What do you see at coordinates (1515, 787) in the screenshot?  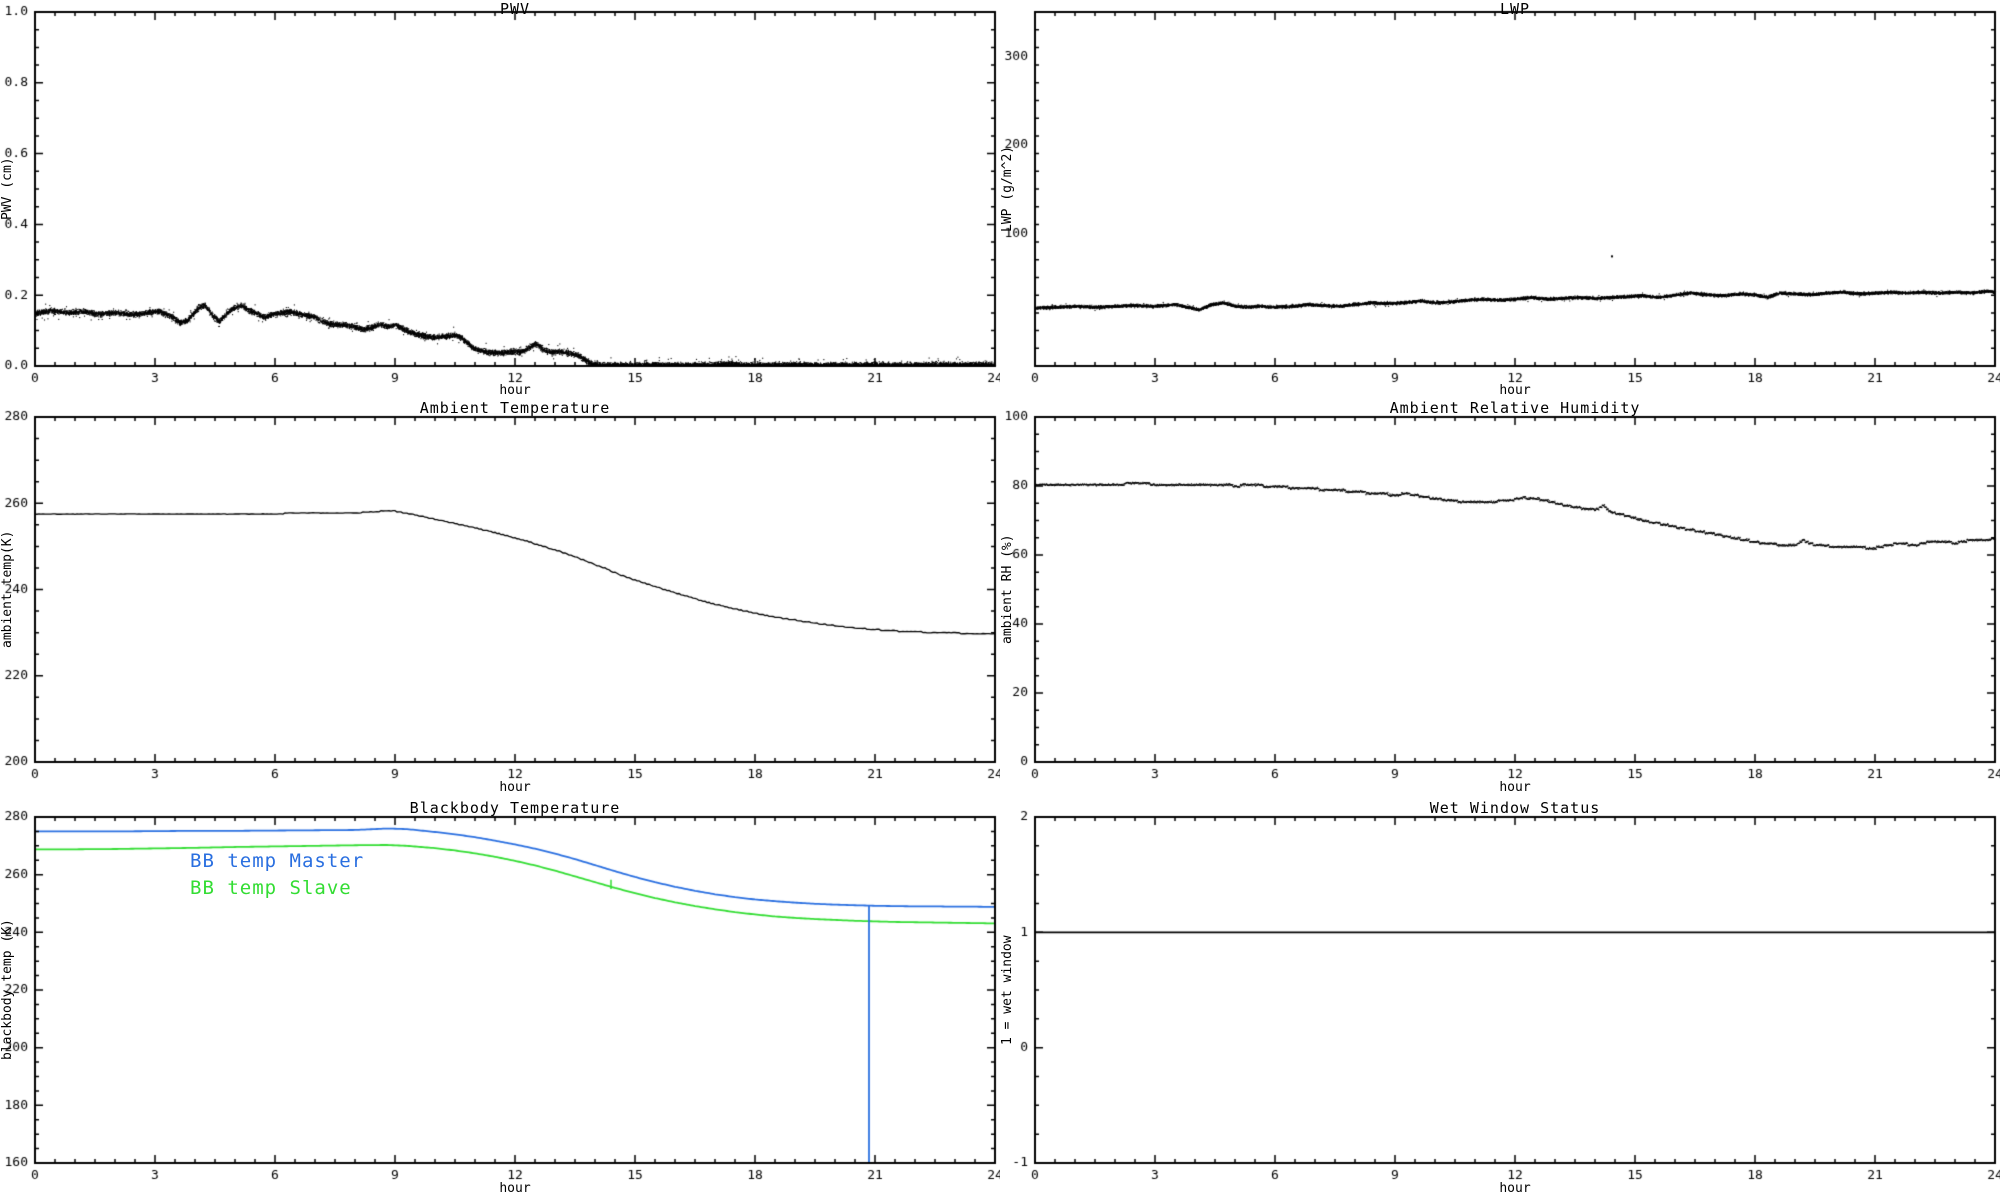 I see `ambient-relative-humidity-x-axis-label: hour` at bounding box center [1515, 787].